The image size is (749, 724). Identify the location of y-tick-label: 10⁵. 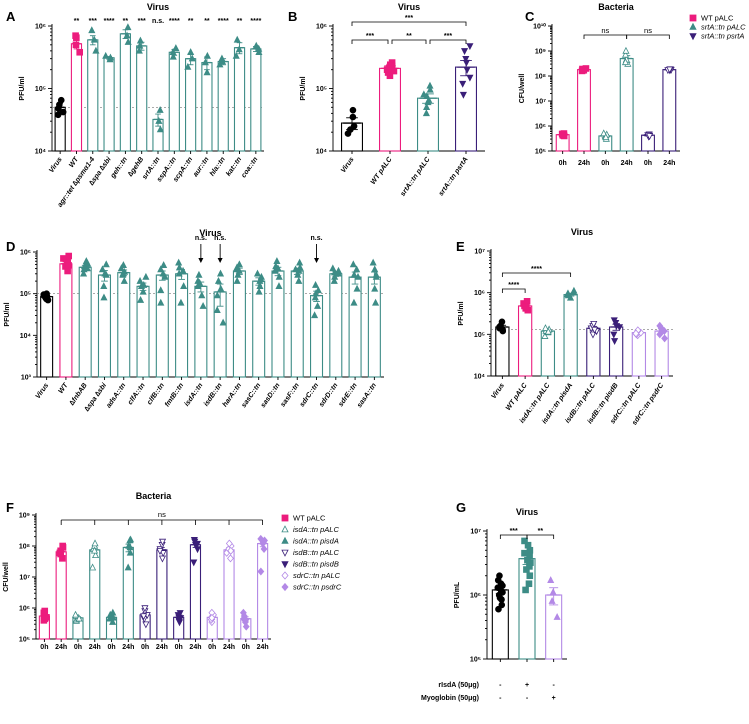
(479, 335).